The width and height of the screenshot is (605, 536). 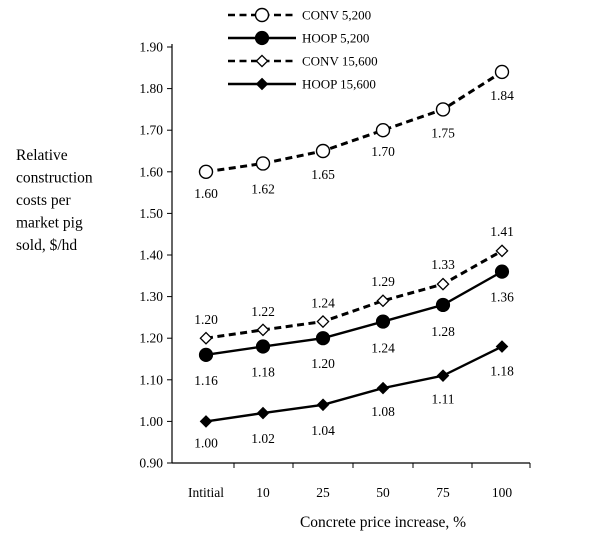 I want to click on y-axis-label-line: market pig, so click(x=49, y=223).